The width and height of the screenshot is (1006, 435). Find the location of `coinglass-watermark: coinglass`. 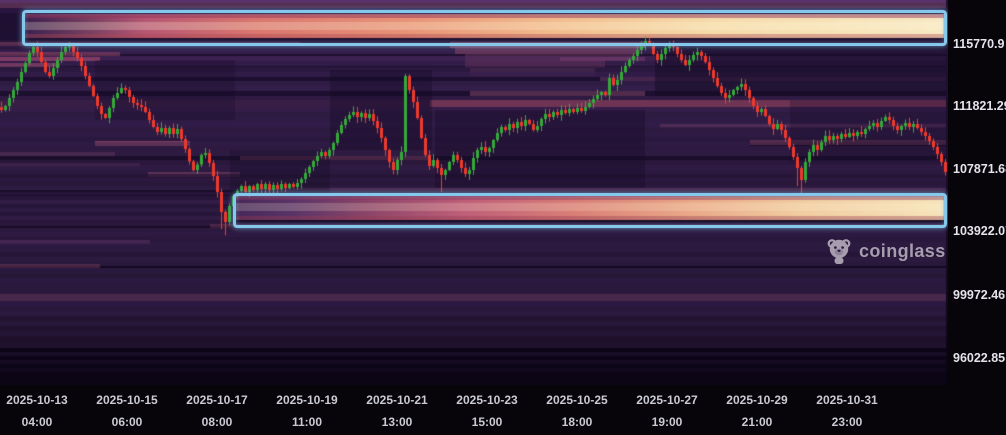

coinglass-watermark: coinglass is located at coordinates (886, 251).